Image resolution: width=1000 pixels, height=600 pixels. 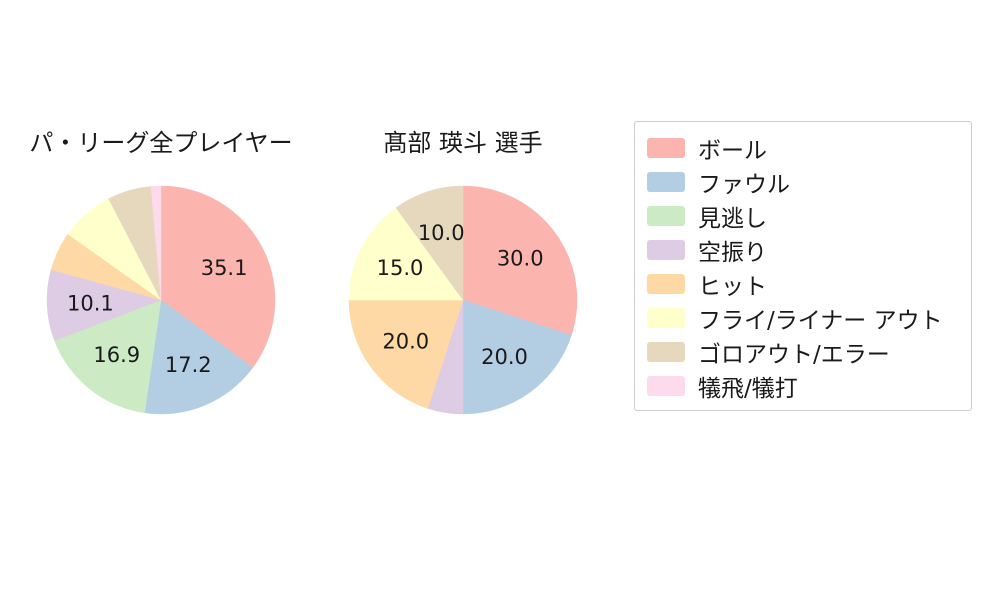 I want to click on pie-slice-label: 35.1, so click(x=224, y=268).